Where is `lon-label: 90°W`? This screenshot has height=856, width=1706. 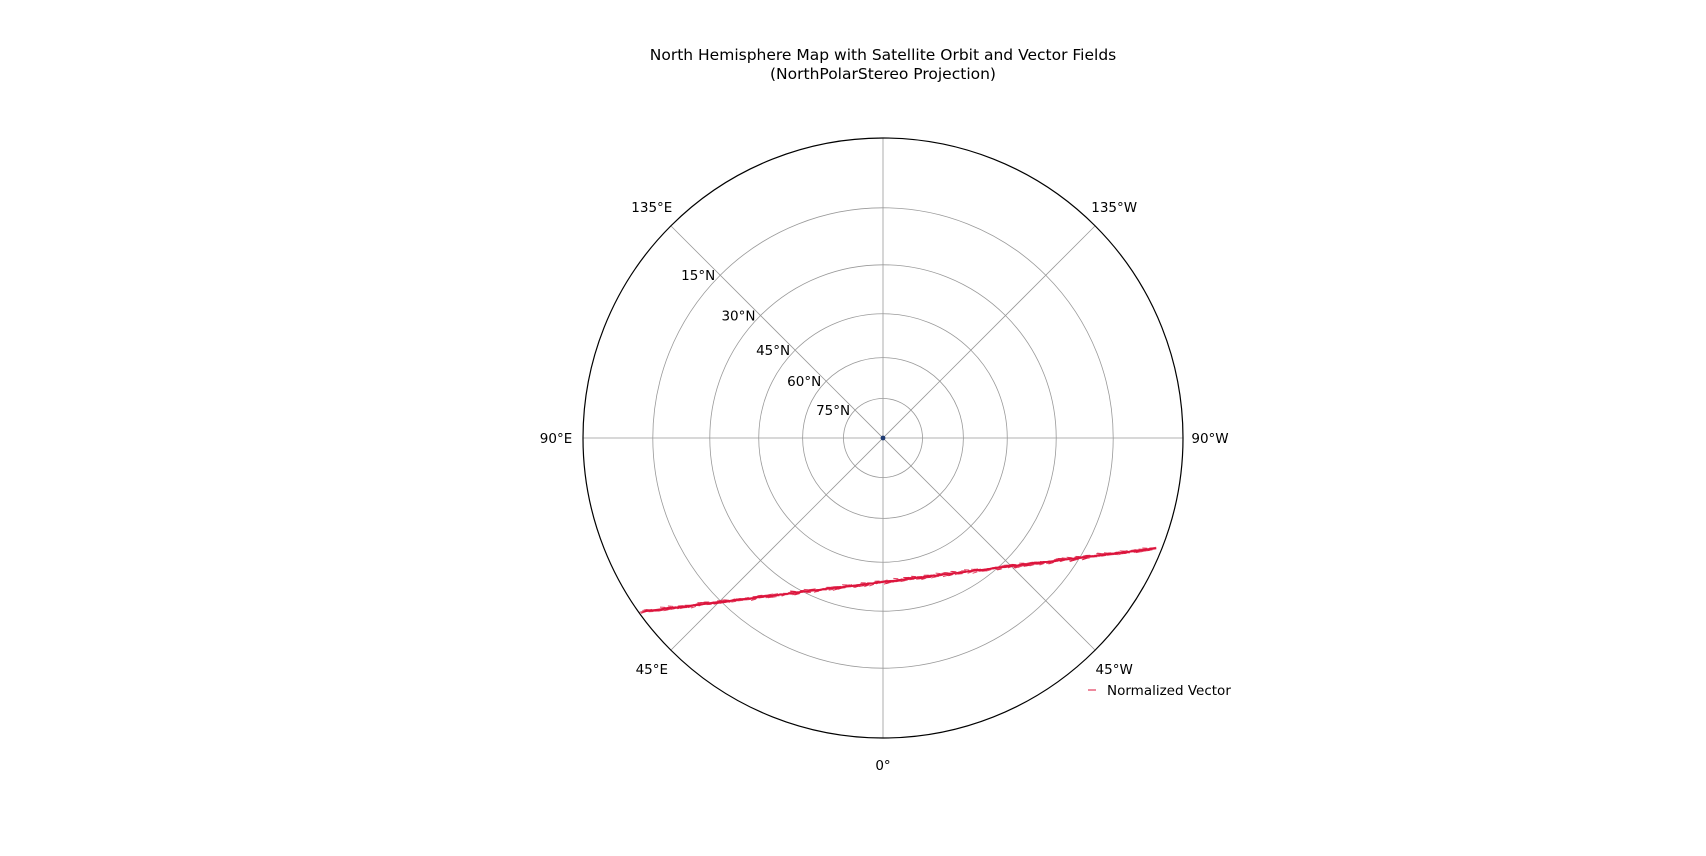
lon-label: 90°W is located at coordinates (1209, 439).